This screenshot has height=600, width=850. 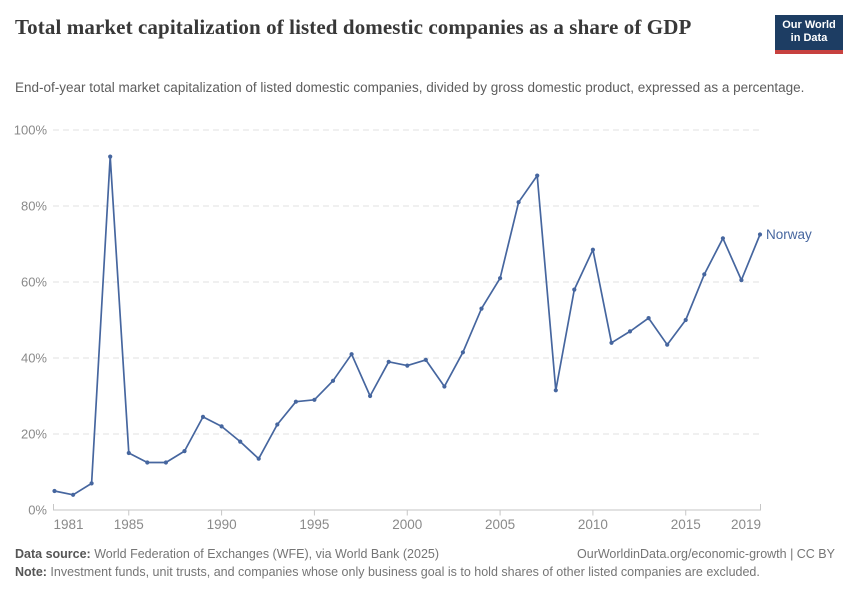 I want to click on y-axis-label: 40%, so click(x=34, y=358).